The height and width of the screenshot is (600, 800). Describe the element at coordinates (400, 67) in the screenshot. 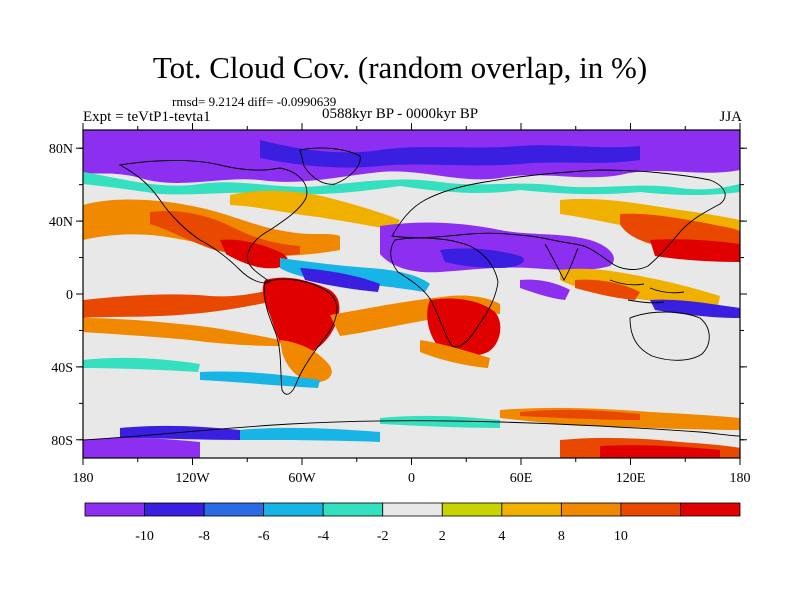

I see `plot-title: Tot. Cloud Cov. (random overlap, in %)` at that location.